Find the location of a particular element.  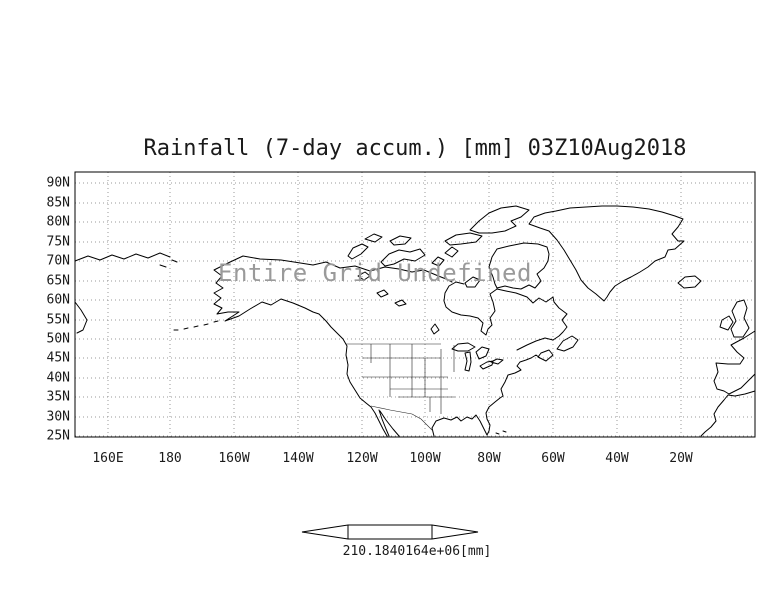

victoria-island is located at coordinates (403, 257).